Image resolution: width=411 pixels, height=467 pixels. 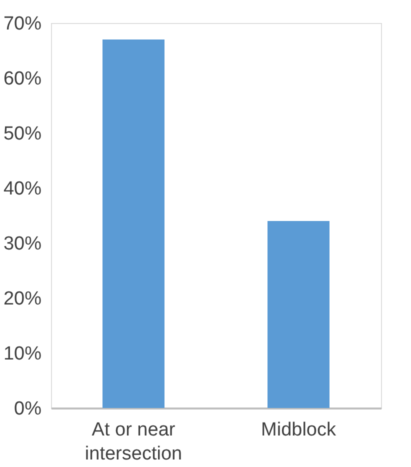 I want to click on y-tick-label: 0%, so click(x=28, y=409).